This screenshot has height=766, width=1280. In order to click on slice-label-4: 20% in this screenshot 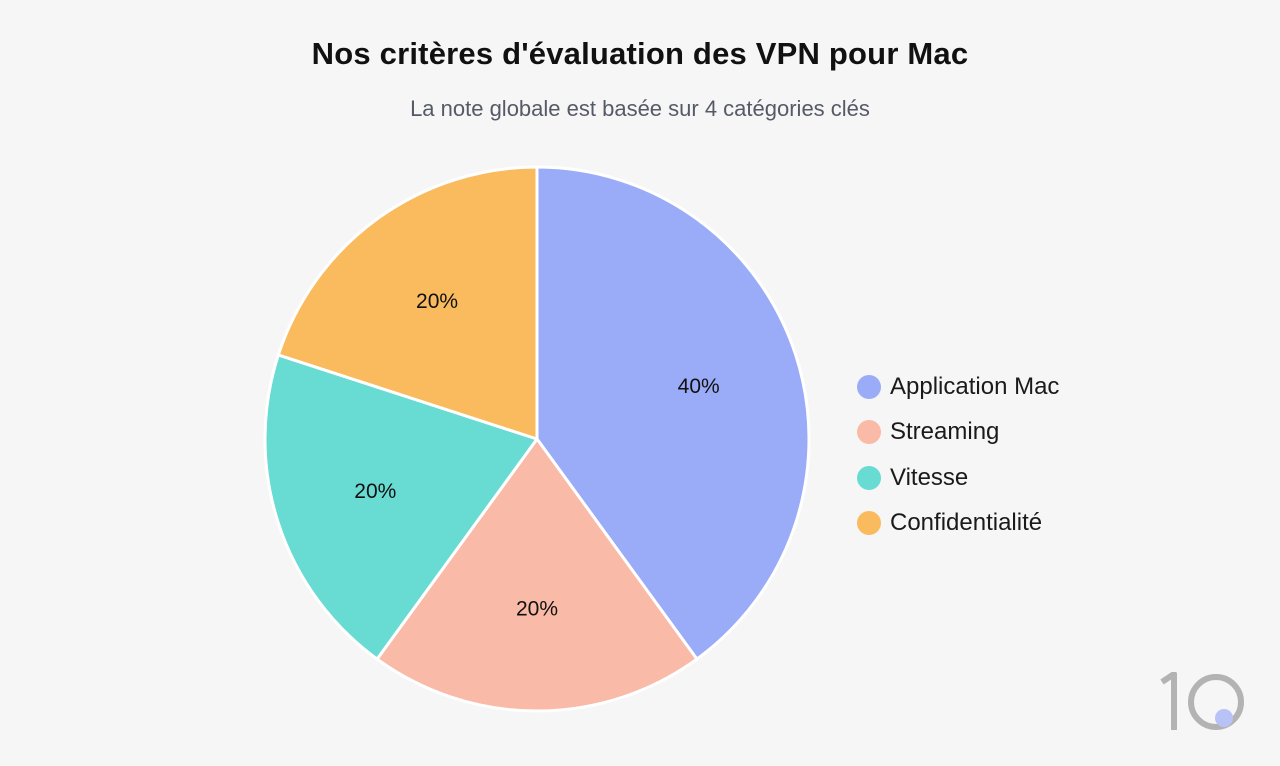, I will do `click(437, 301)`.